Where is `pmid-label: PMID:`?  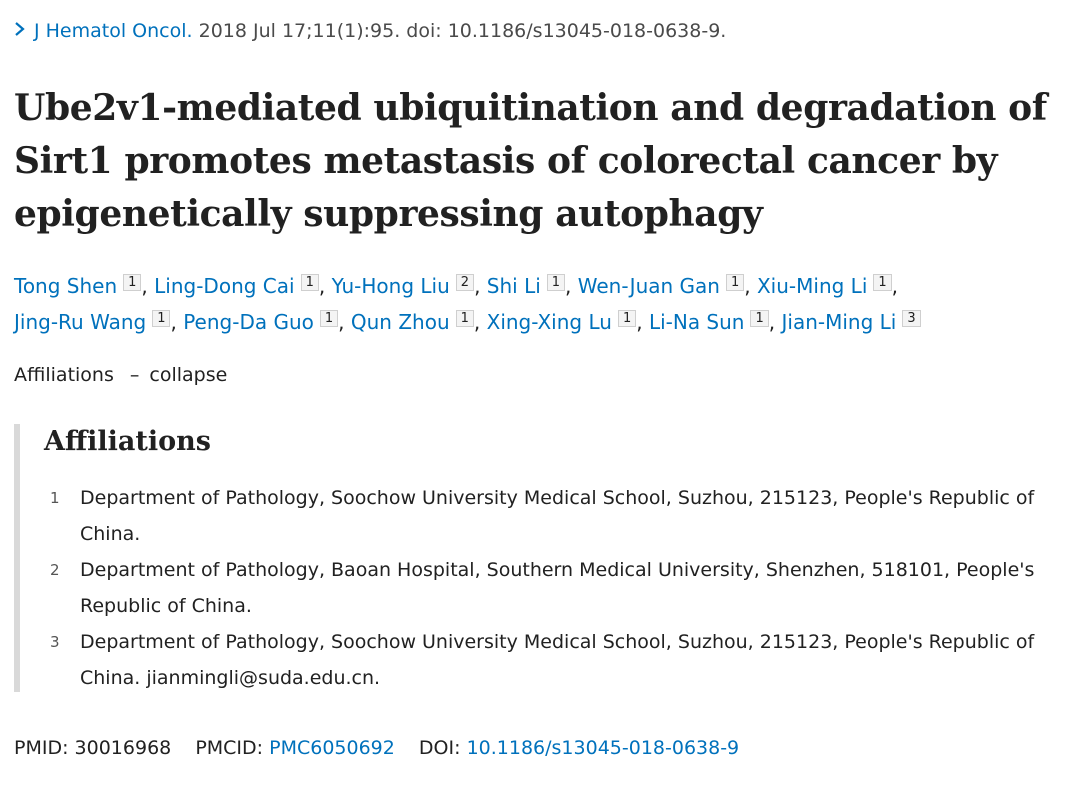
pmid-label: PMID: is located at coordinates (41, 748).